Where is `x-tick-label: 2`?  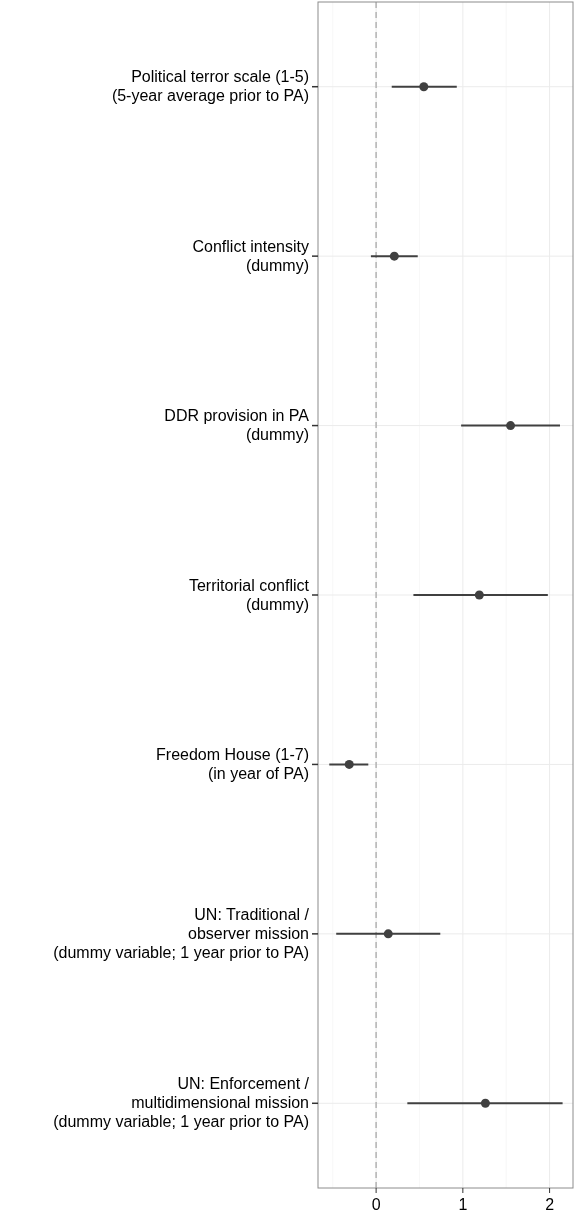
x-tick-label: 2 is located at coordinates (550, 1204).